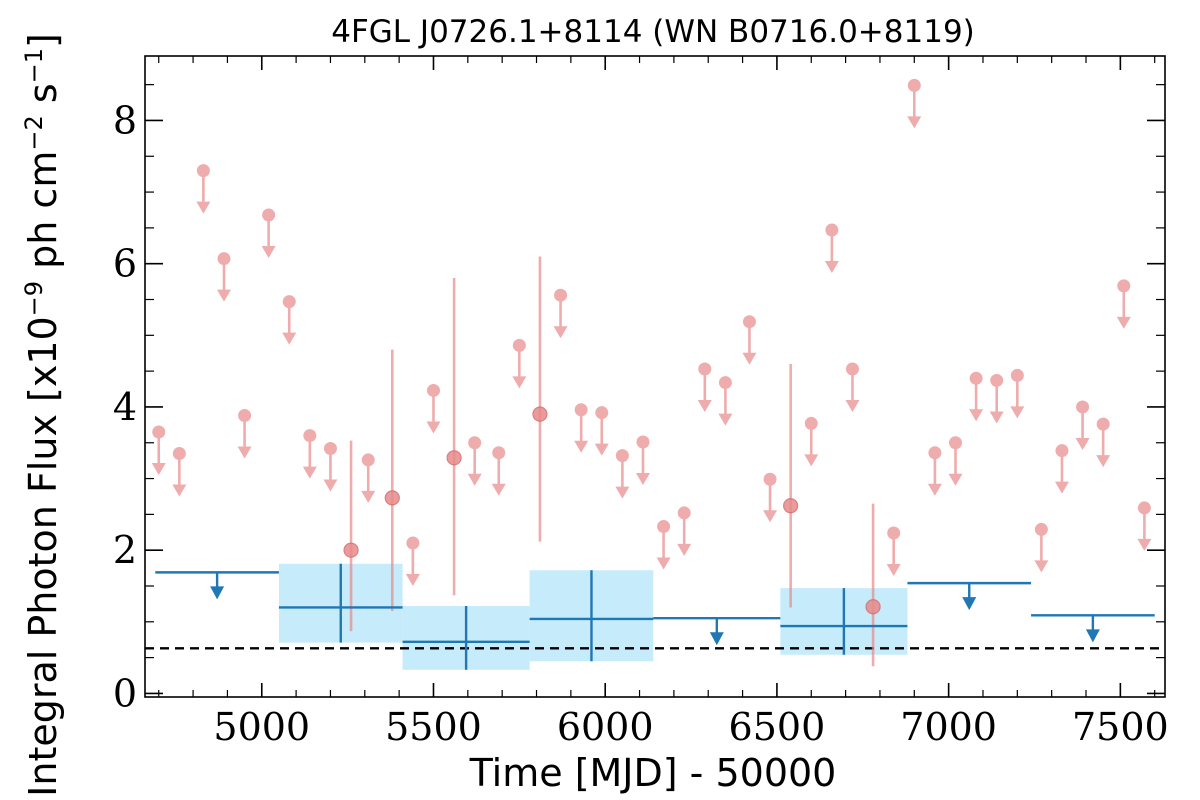 The image size is (1200, 800). I want to click on y-tick-label: 8, so click(125, 120).